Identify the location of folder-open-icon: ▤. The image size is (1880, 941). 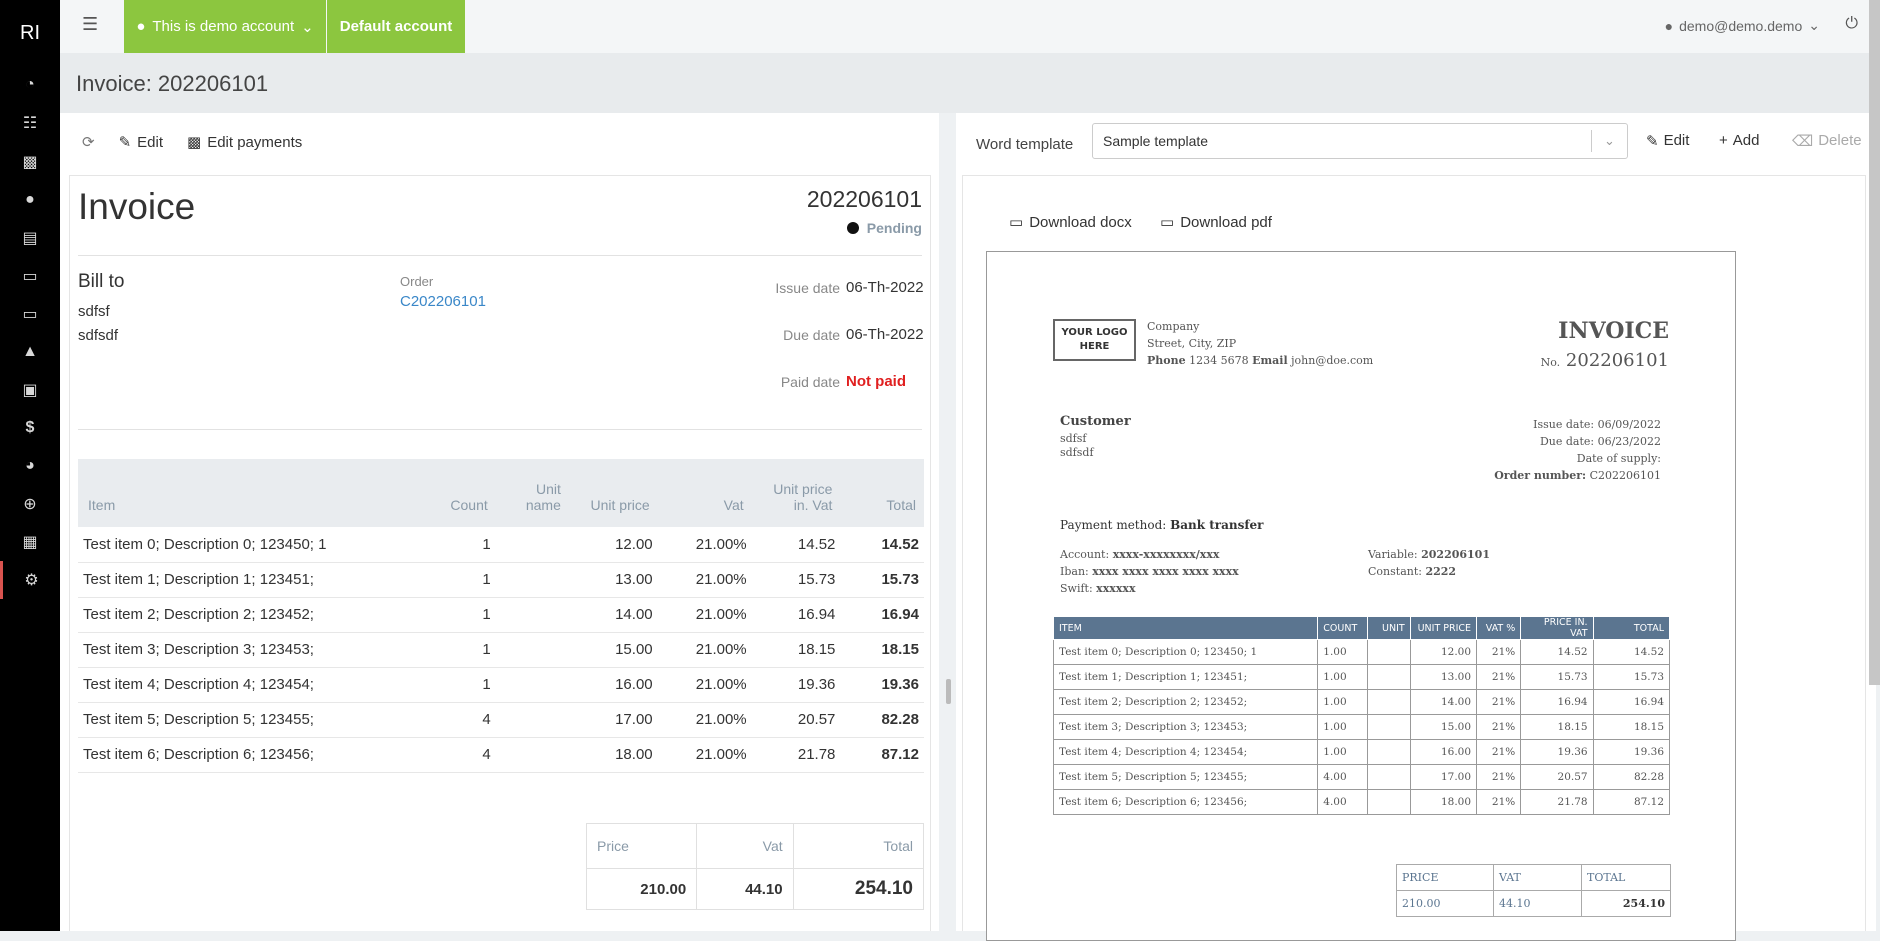
(30, 238).